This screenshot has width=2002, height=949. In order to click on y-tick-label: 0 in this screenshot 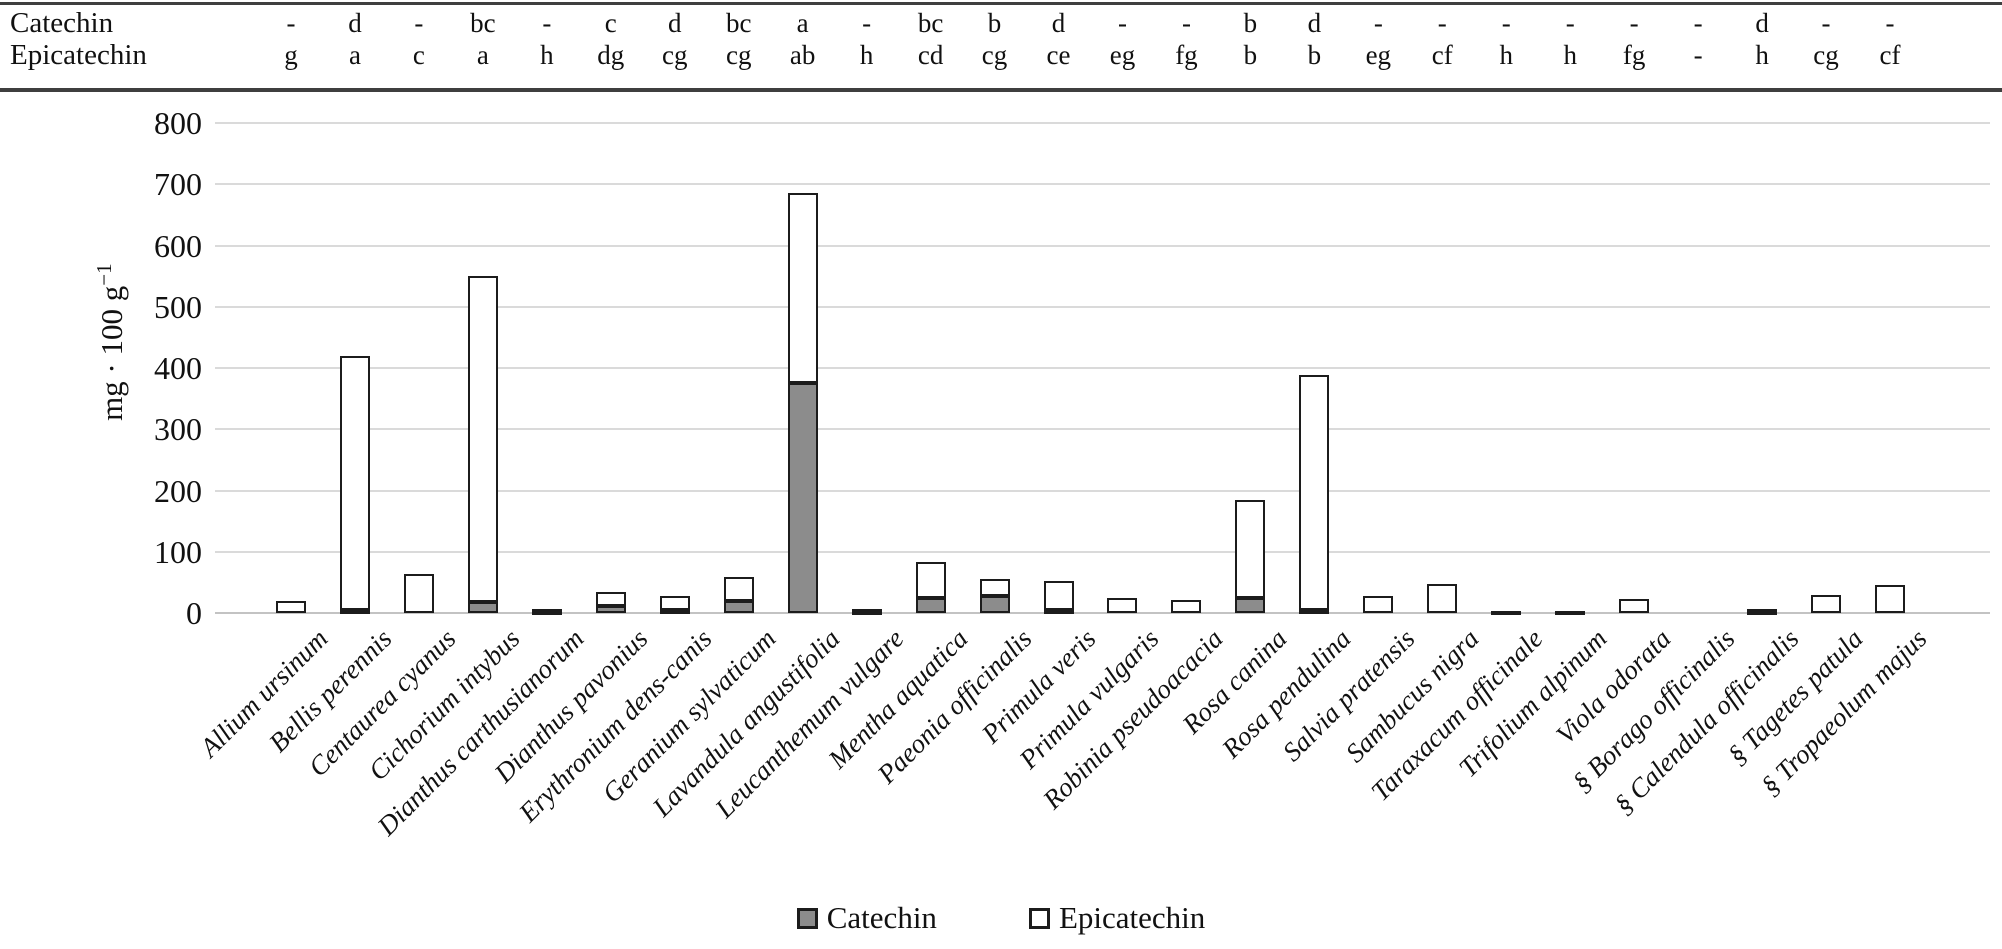, I will do `click(194, 613)`.